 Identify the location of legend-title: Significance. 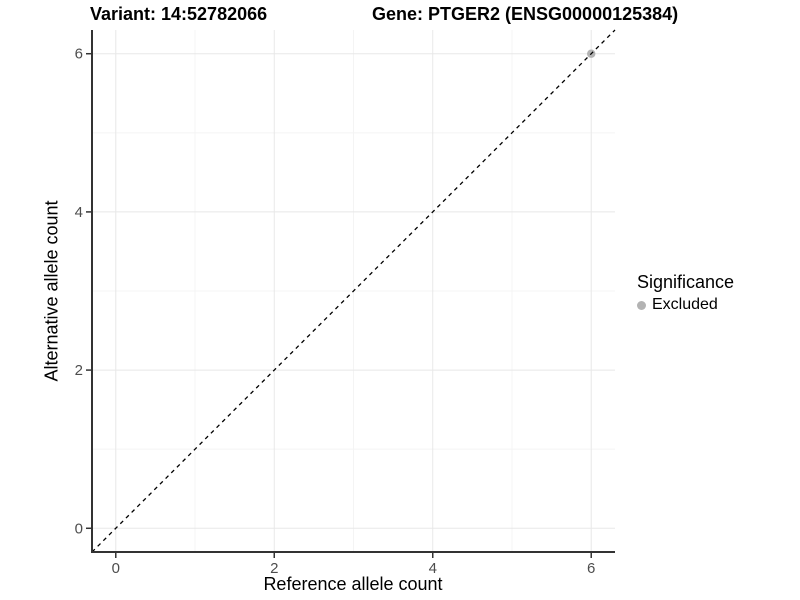
(686, 282).